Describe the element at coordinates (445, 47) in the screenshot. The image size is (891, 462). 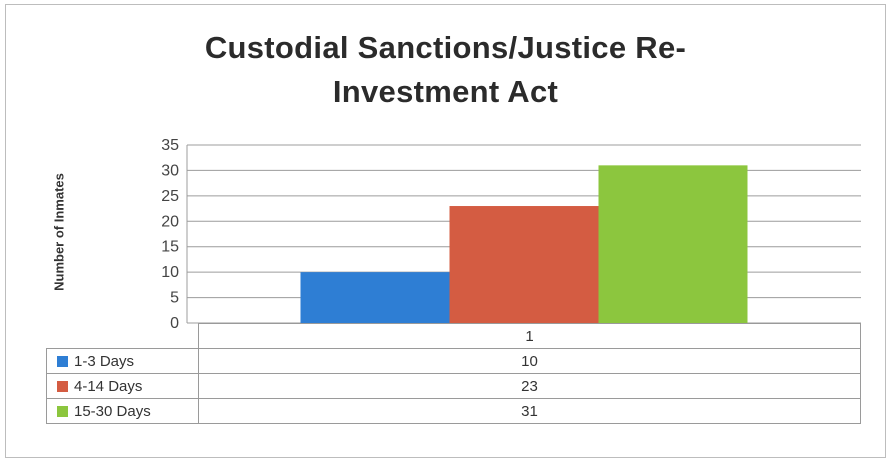
I see `chart-title-line-1: Custodial Sanctions/Justice Re-` at that location.